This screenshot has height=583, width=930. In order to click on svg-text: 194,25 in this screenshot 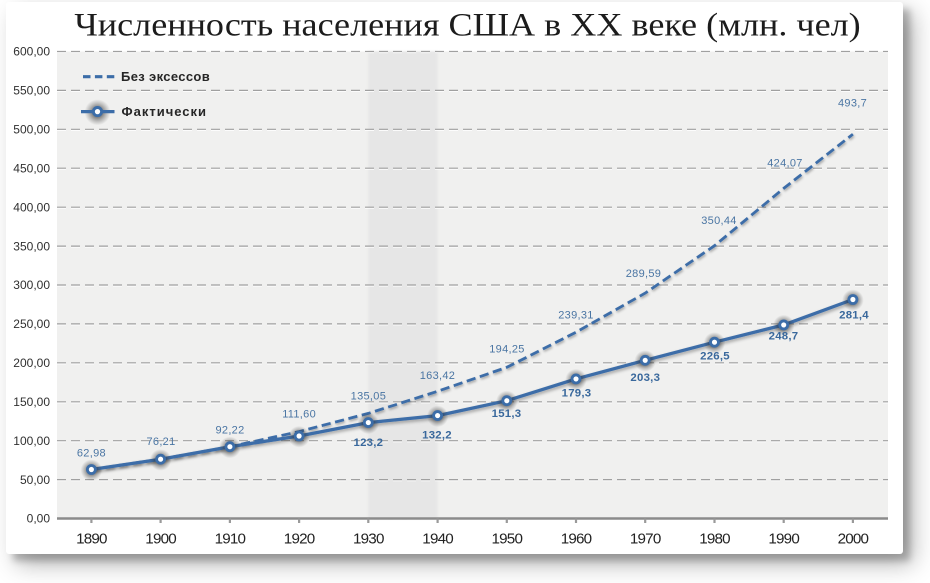, I will do `click(506, 349)`.